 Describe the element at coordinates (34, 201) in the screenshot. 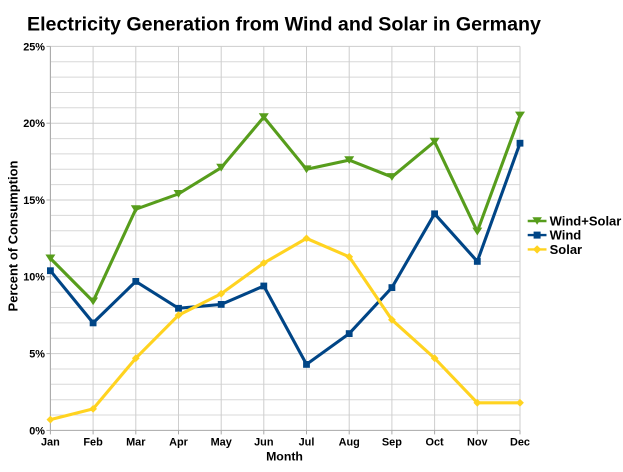

I see `svg-text: 15%` at that location.